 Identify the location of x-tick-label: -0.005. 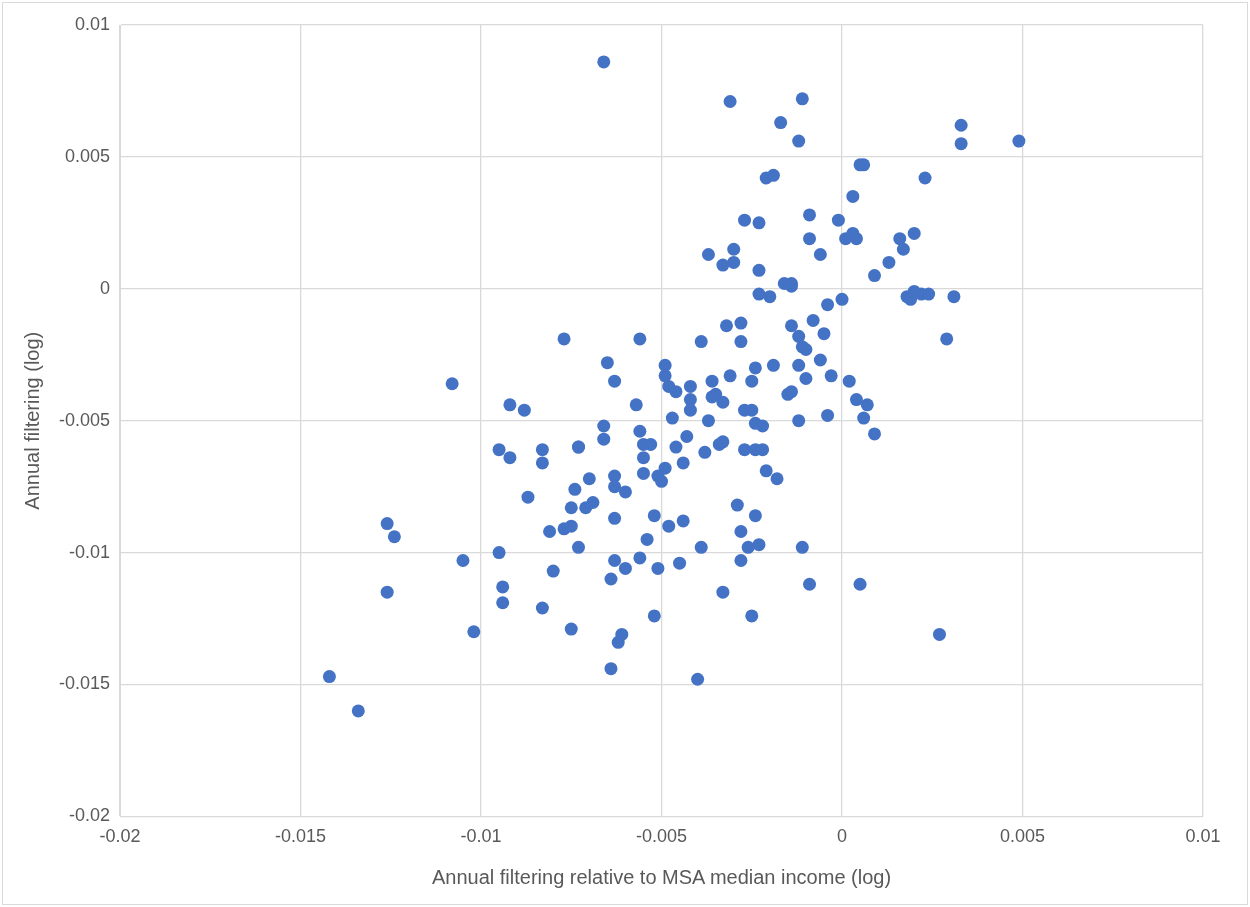
(662, 836).